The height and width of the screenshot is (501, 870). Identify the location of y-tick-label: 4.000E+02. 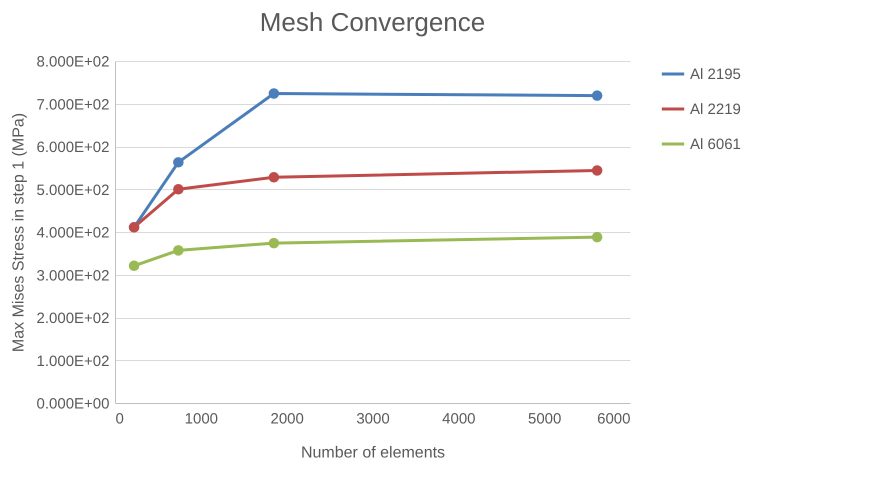
(73, 233).